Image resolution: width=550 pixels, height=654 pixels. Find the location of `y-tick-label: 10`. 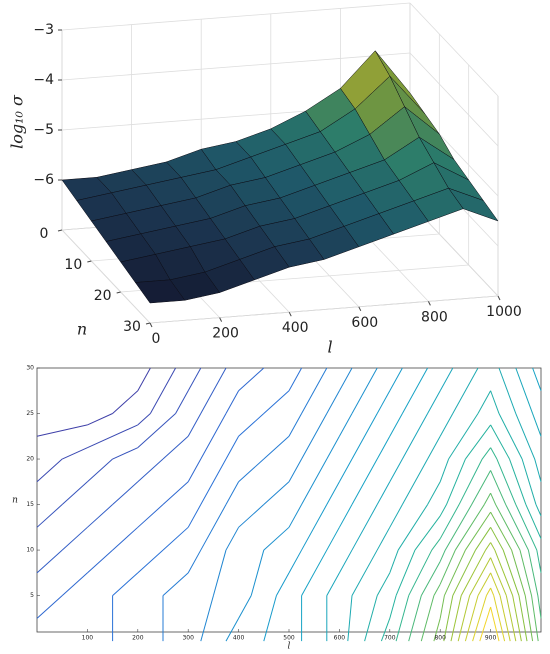

y-tick-label: 10 is located at coordinates (30, 550).